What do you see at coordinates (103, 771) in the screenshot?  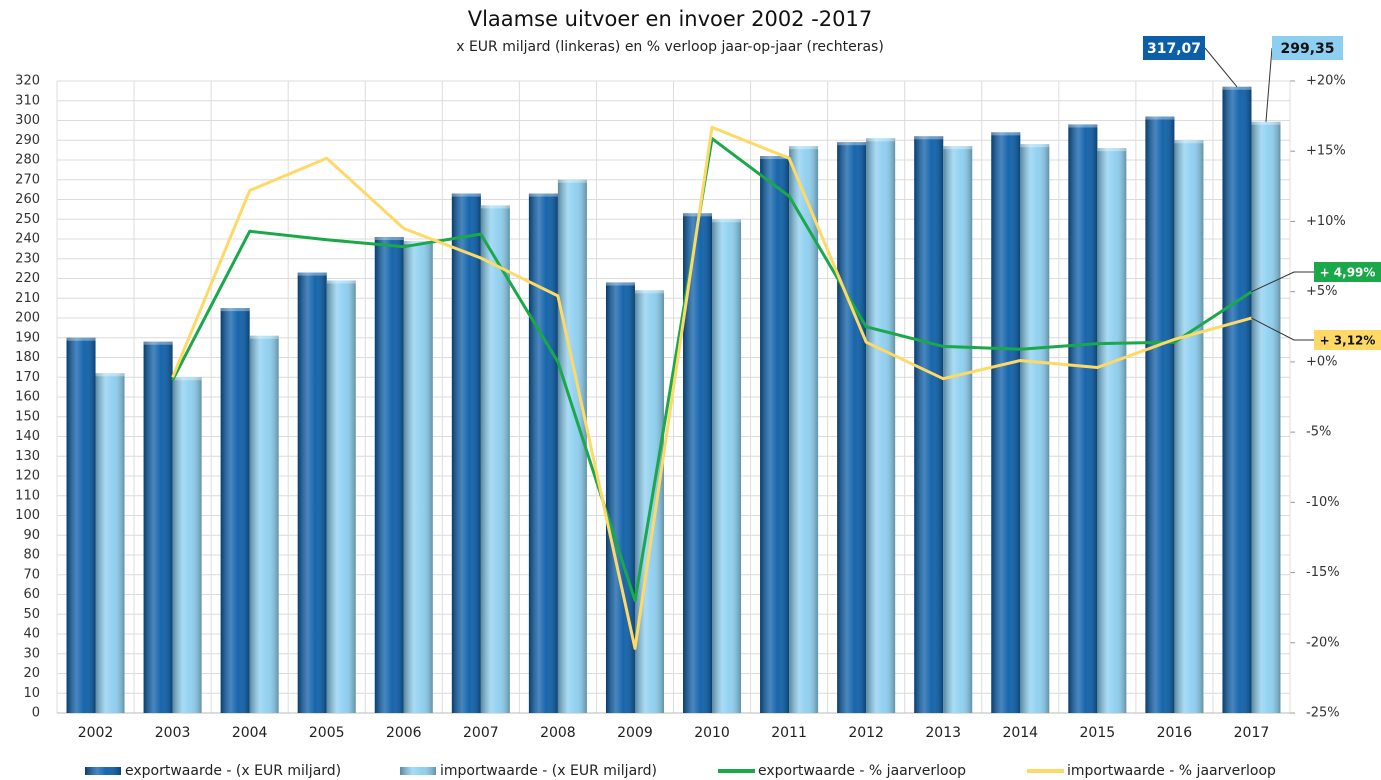 I see `legend-swatch-shade` at bounding box center [103, 771].